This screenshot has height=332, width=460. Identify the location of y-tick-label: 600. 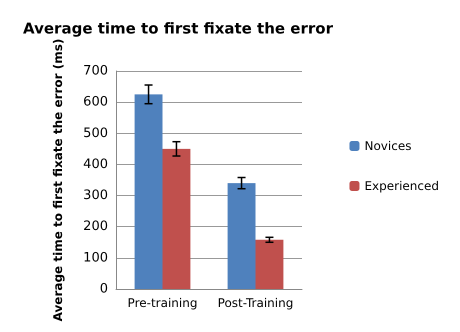
(95, 102).